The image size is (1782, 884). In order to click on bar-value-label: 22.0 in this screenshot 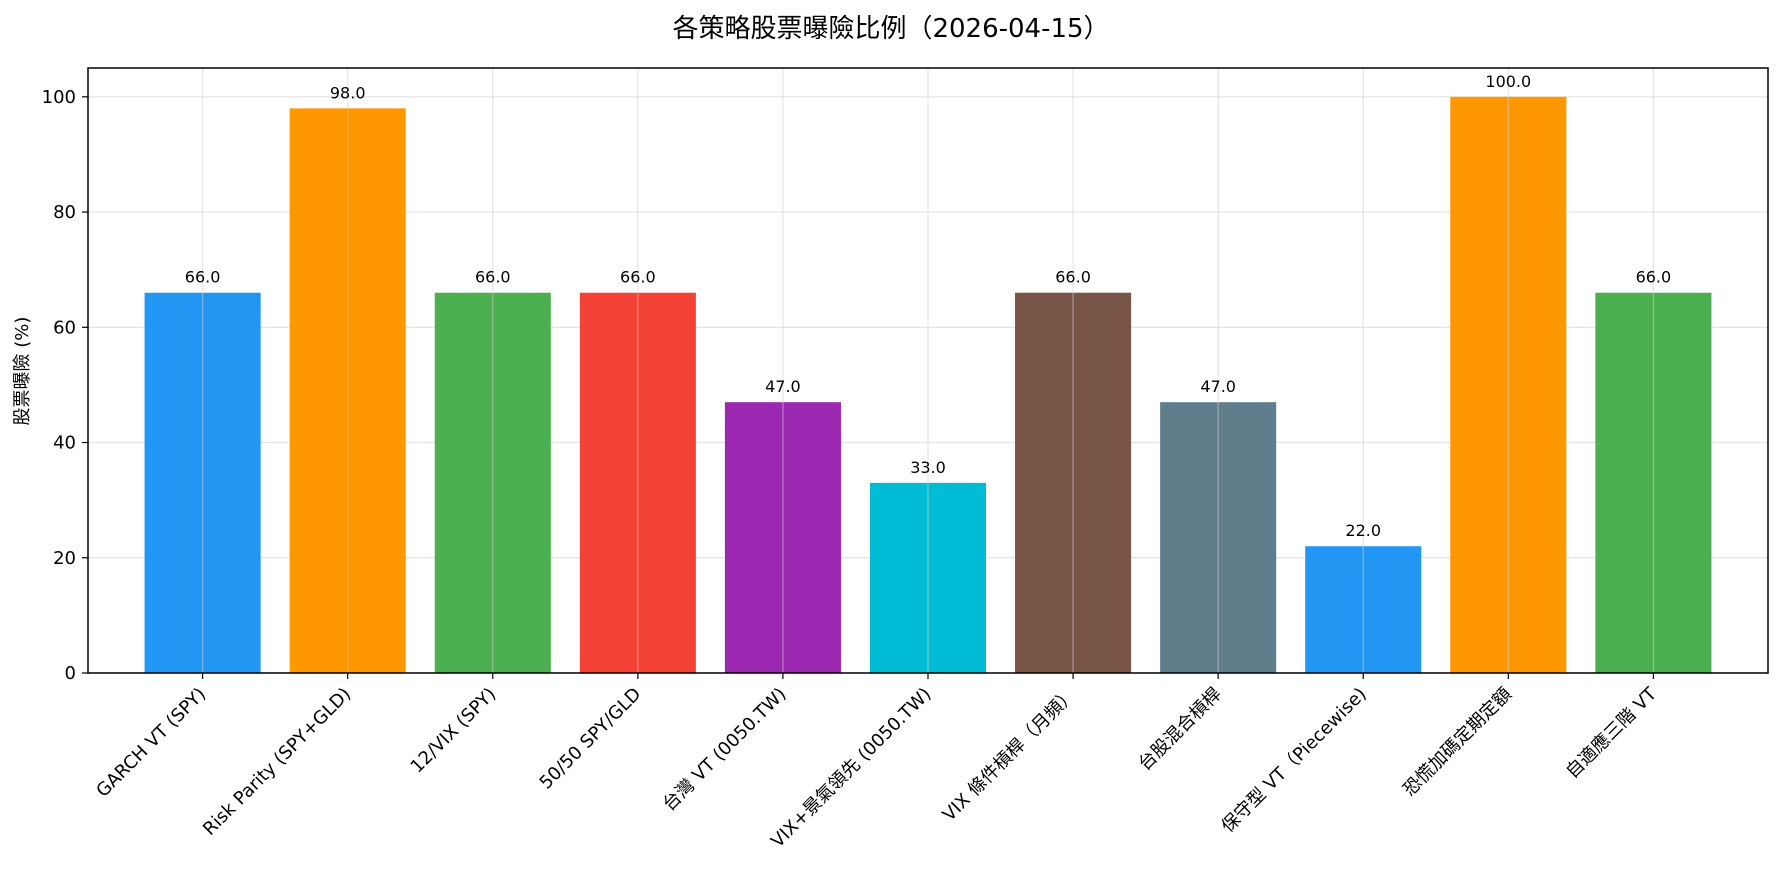, I will do `click(1363, 530)`.